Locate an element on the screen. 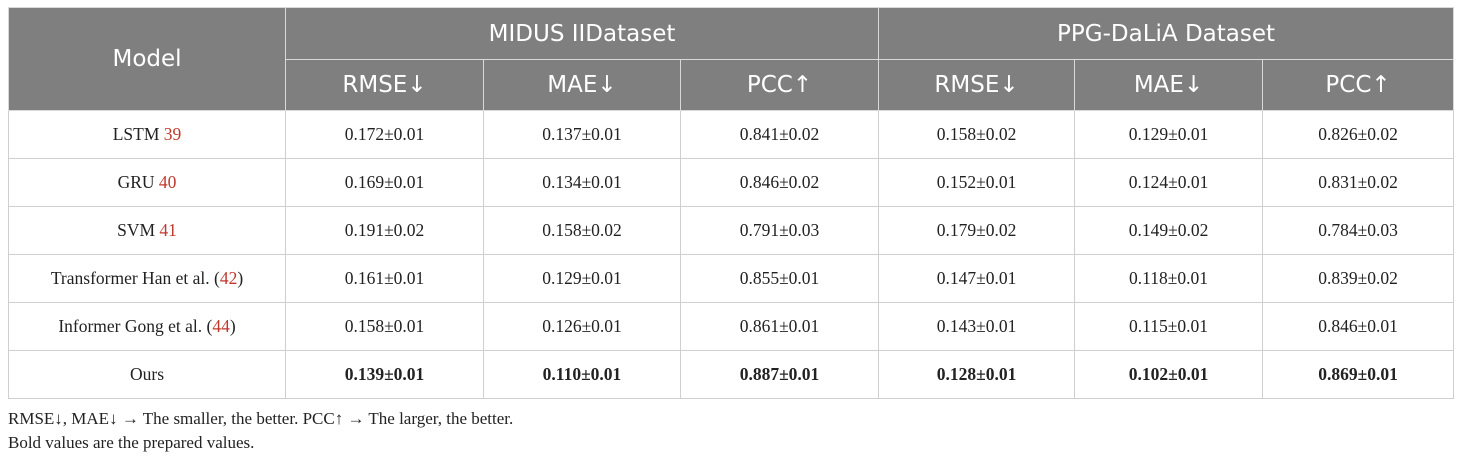 The height and width of the screenshot is (462, 1460). header-model: Model is located at coordinates (147, 59).